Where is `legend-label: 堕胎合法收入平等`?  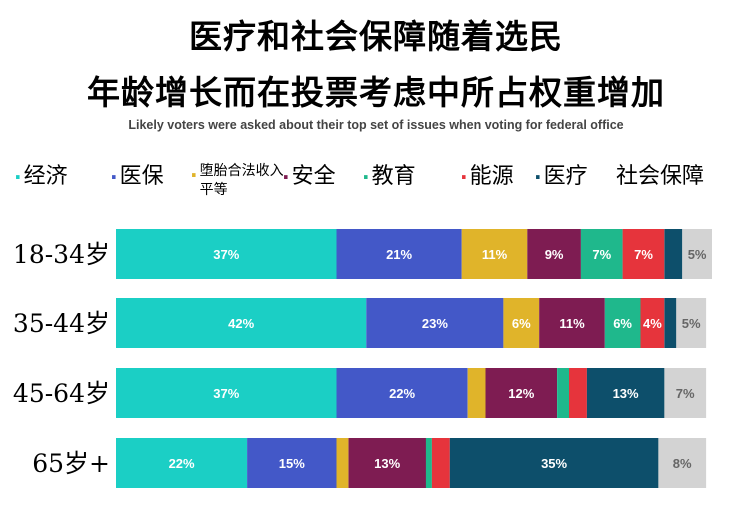
legend-label: 堕胎合法收入平等 is located at coordinates (241, 180).